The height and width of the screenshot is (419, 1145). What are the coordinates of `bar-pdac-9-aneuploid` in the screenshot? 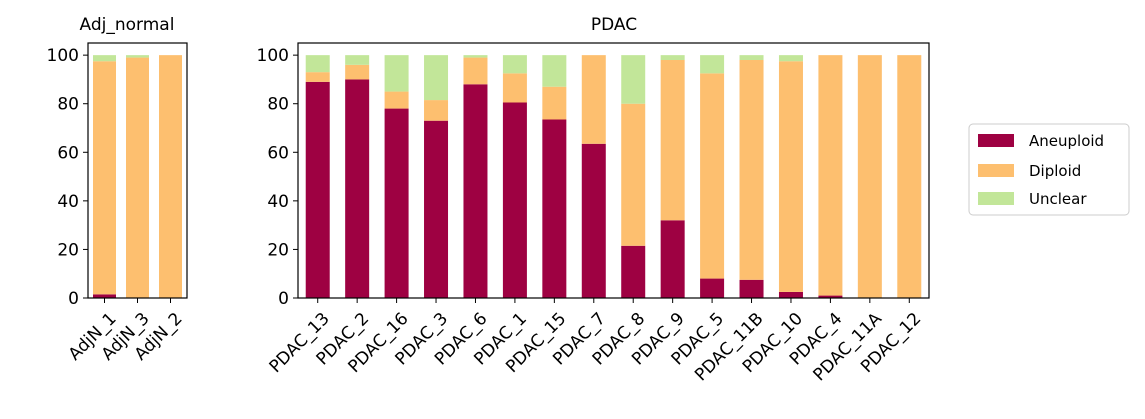 It's located at (672, 259).